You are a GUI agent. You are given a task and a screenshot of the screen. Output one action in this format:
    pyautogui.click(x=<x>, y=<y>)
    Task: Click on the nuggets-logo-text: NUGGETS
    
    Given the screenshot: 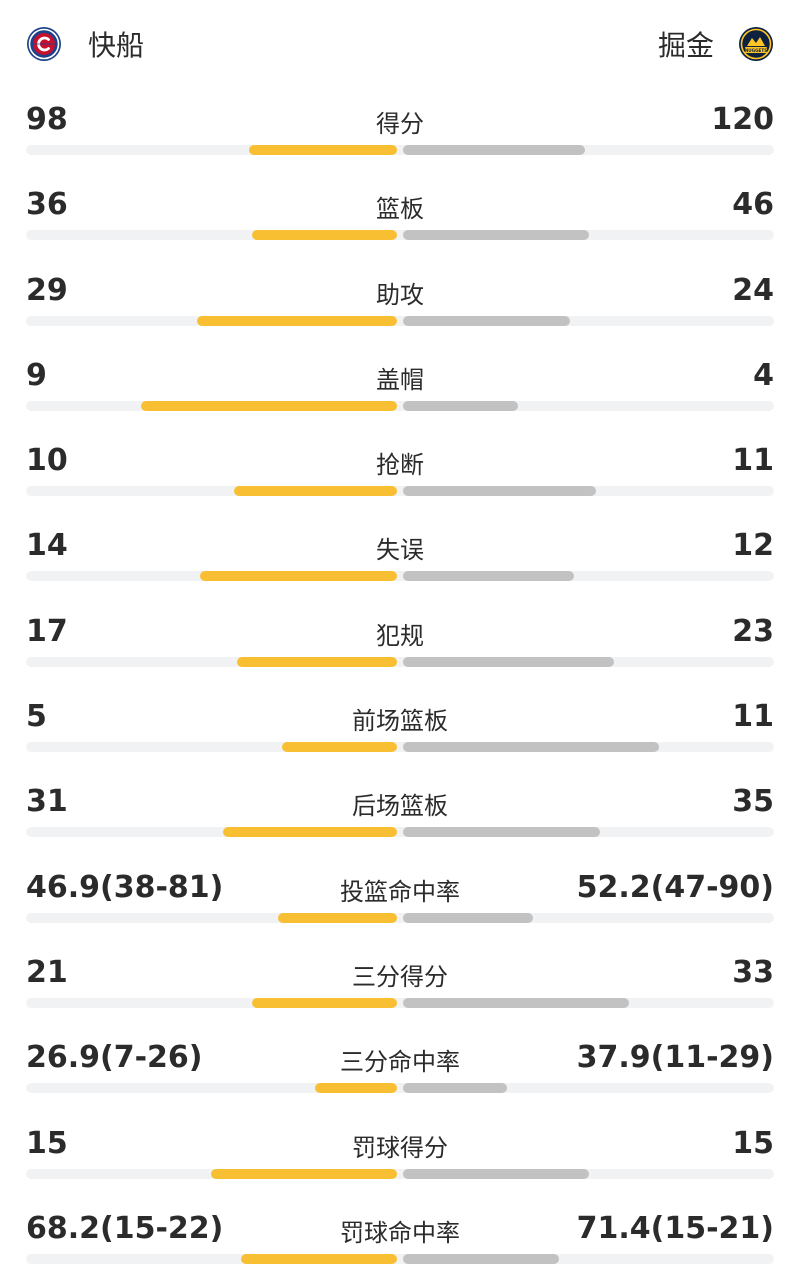 What is the action you would take?
    pyautogui.click(x=756, y=50)
    